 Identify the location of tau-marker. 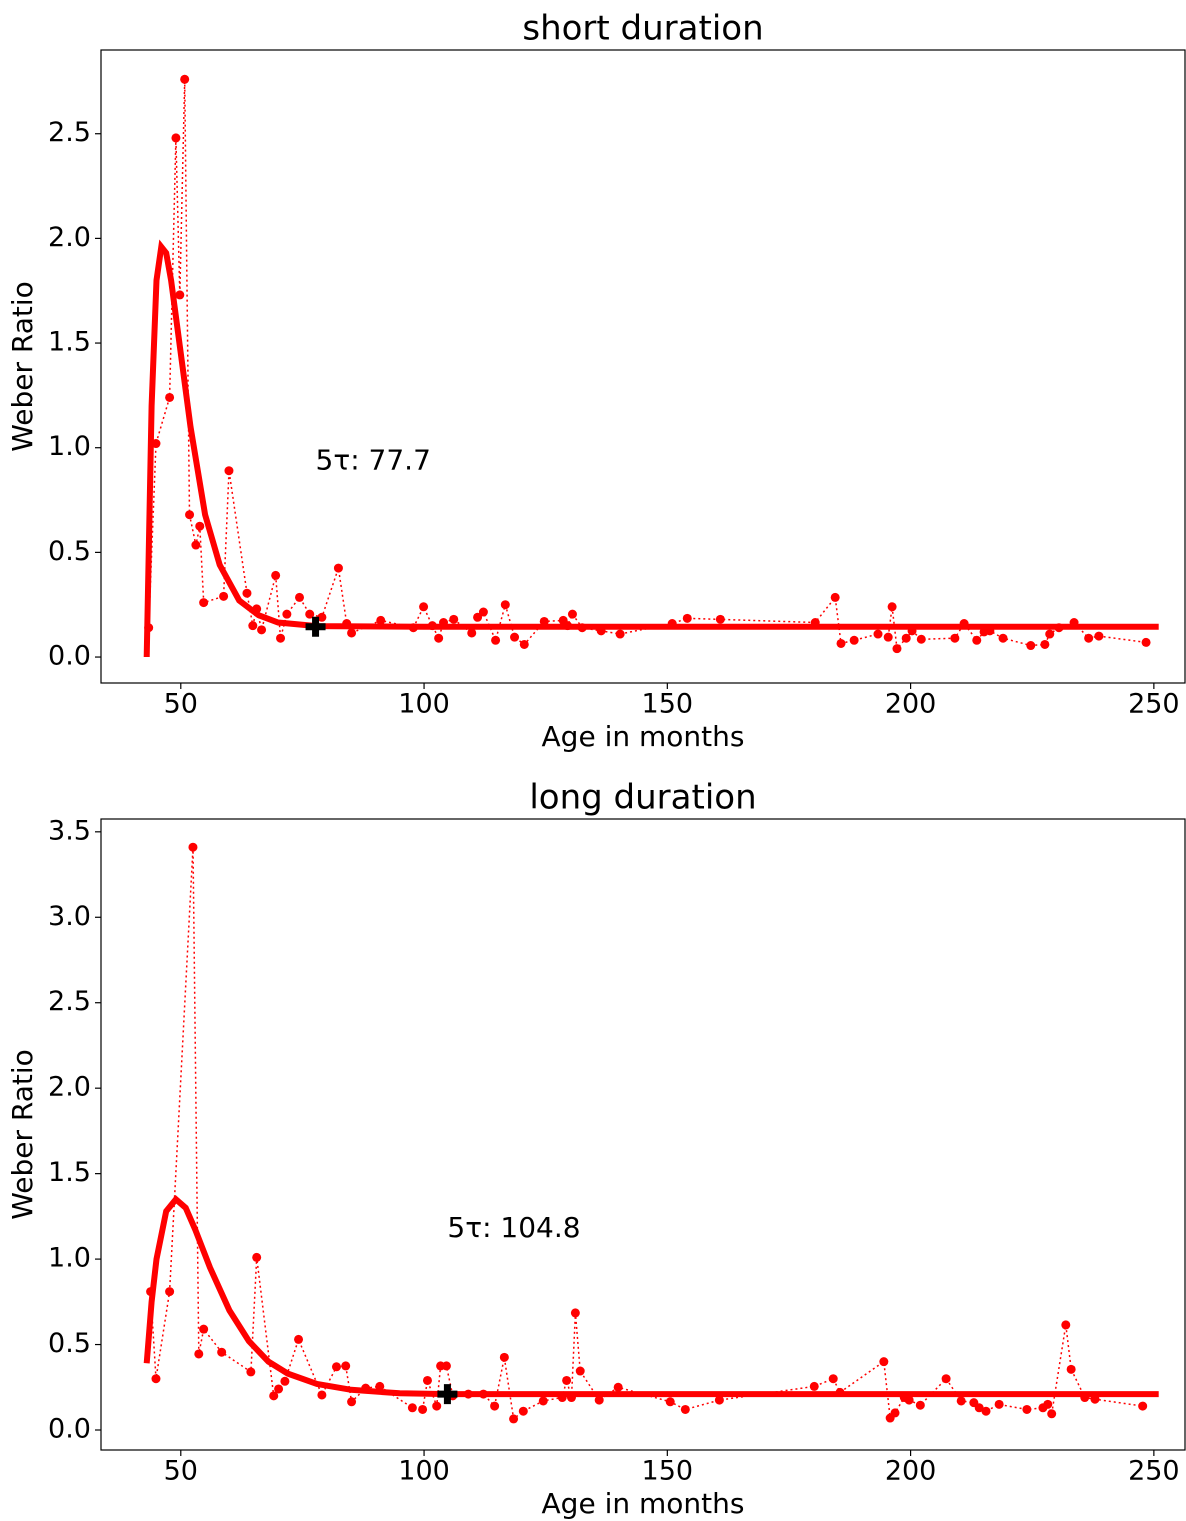
(447, 1394).